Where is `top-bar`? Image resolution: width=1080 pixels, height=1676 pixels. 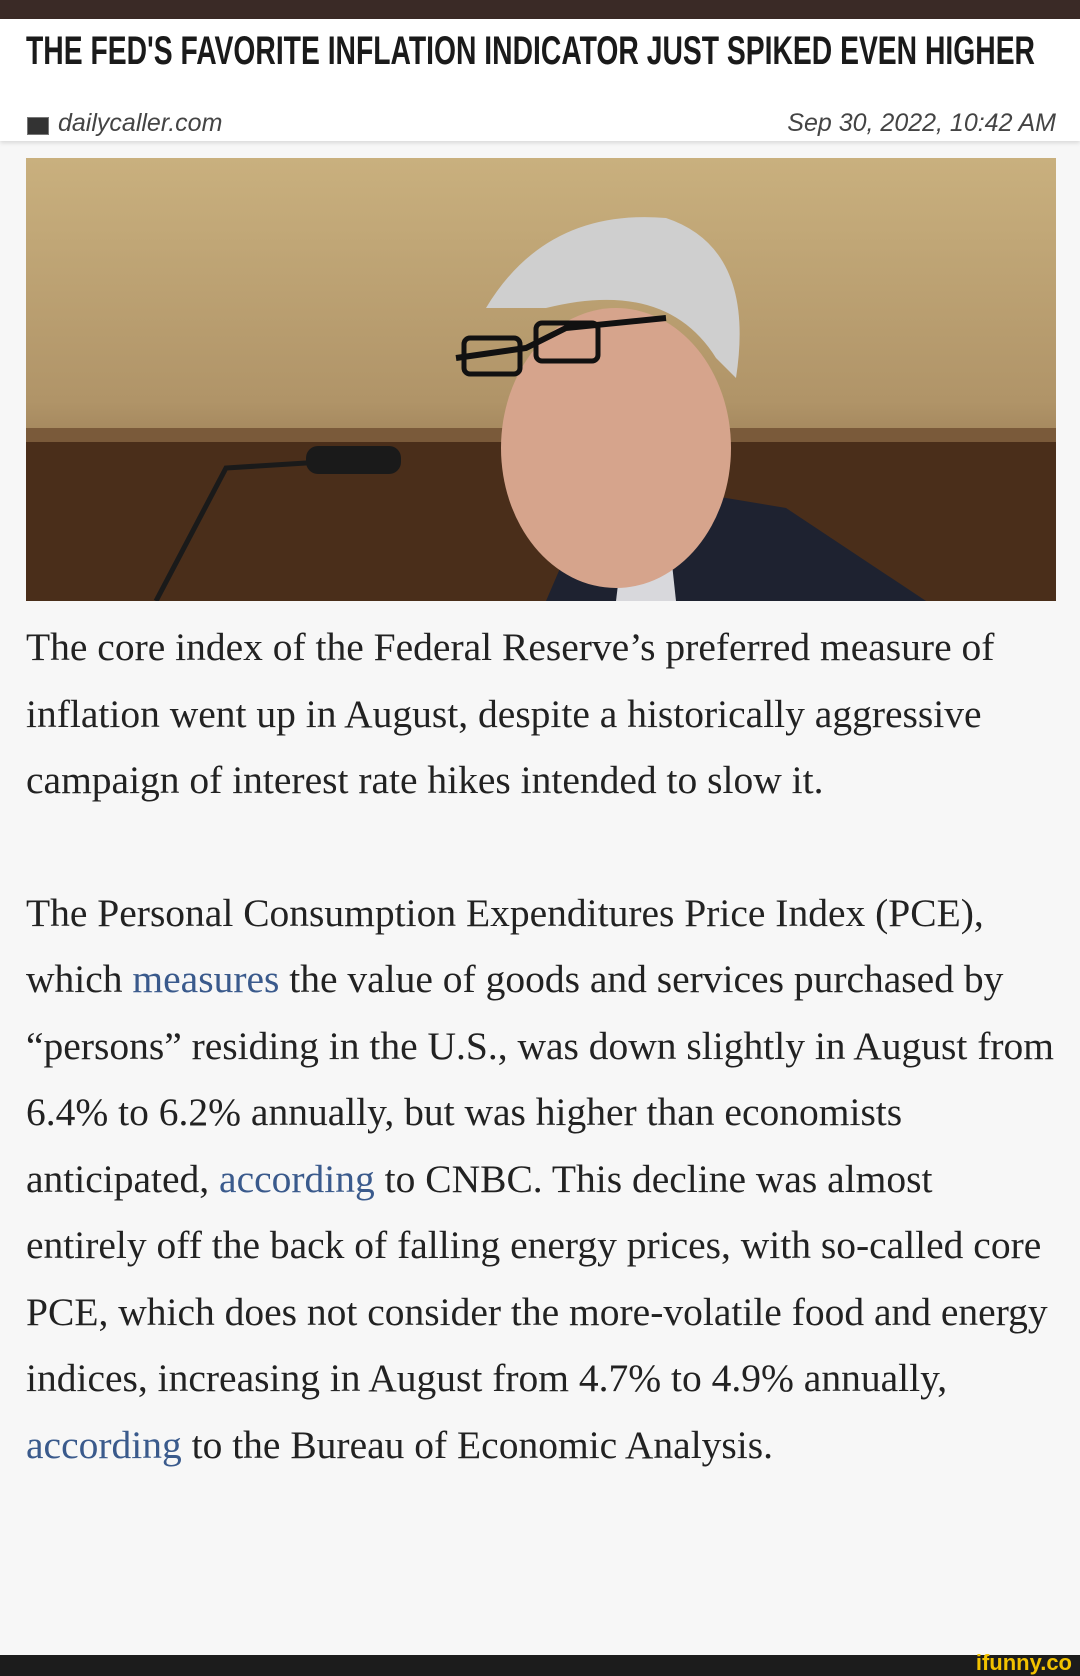 top-bar is located at coordinates (540, 9).